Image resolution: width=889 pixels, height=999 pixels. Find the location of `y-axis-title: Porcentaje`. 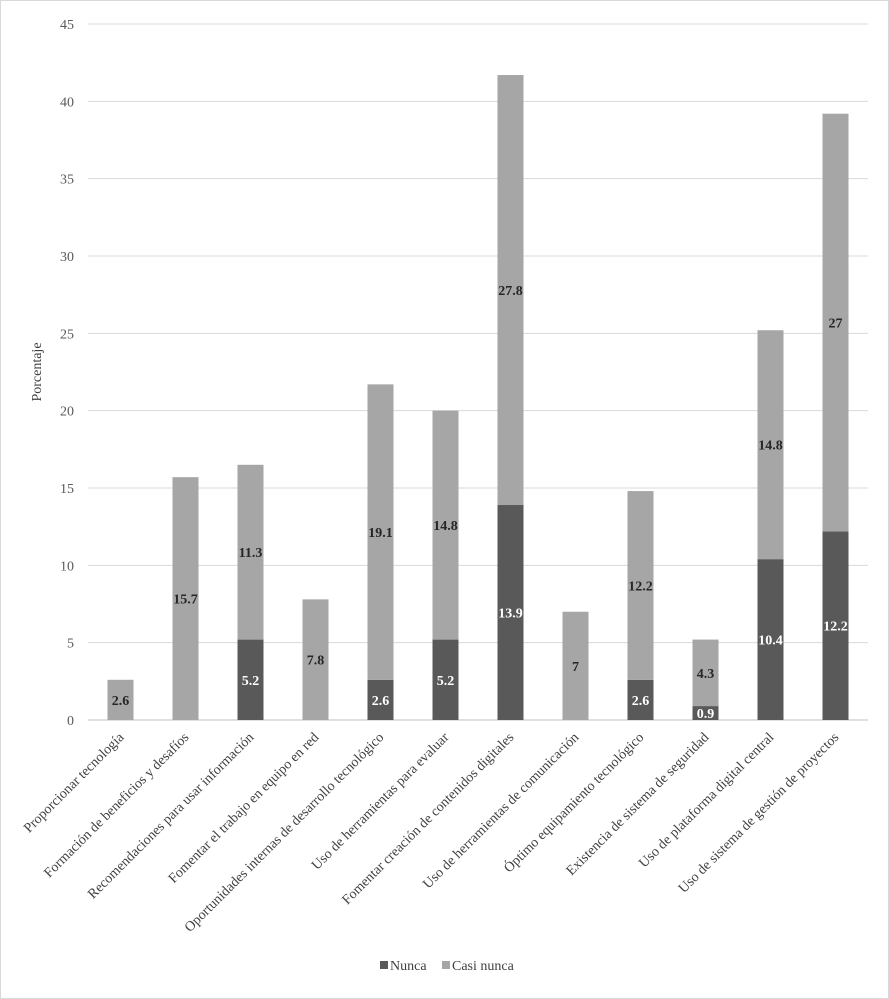

y-axis-title: Porcentaje is located at coordinates (37, 371).